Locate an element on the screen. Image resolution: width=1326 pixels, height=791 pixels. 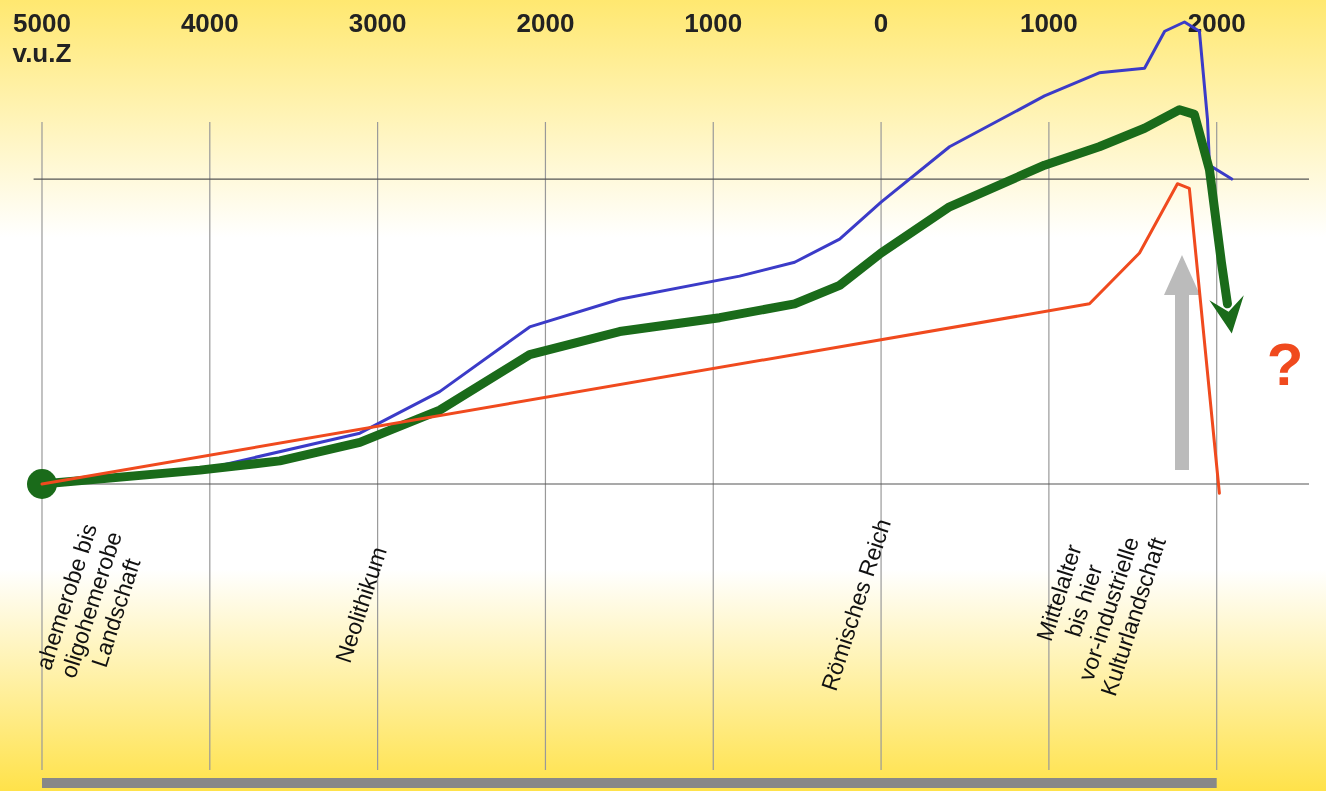
x-tick-label: 4000 is located at coordinates (209, 23).